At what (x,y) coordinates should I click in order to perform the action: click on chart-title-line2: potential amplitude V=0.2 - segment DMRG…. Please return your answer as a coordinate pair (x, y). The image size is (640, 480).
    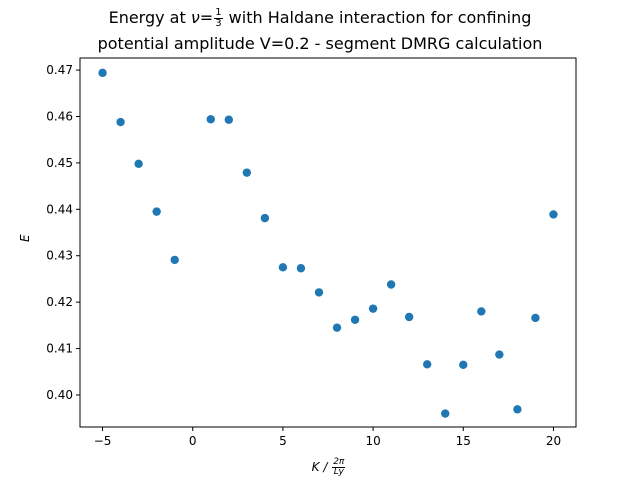
    Looking at the image, I should click on (320, 43).